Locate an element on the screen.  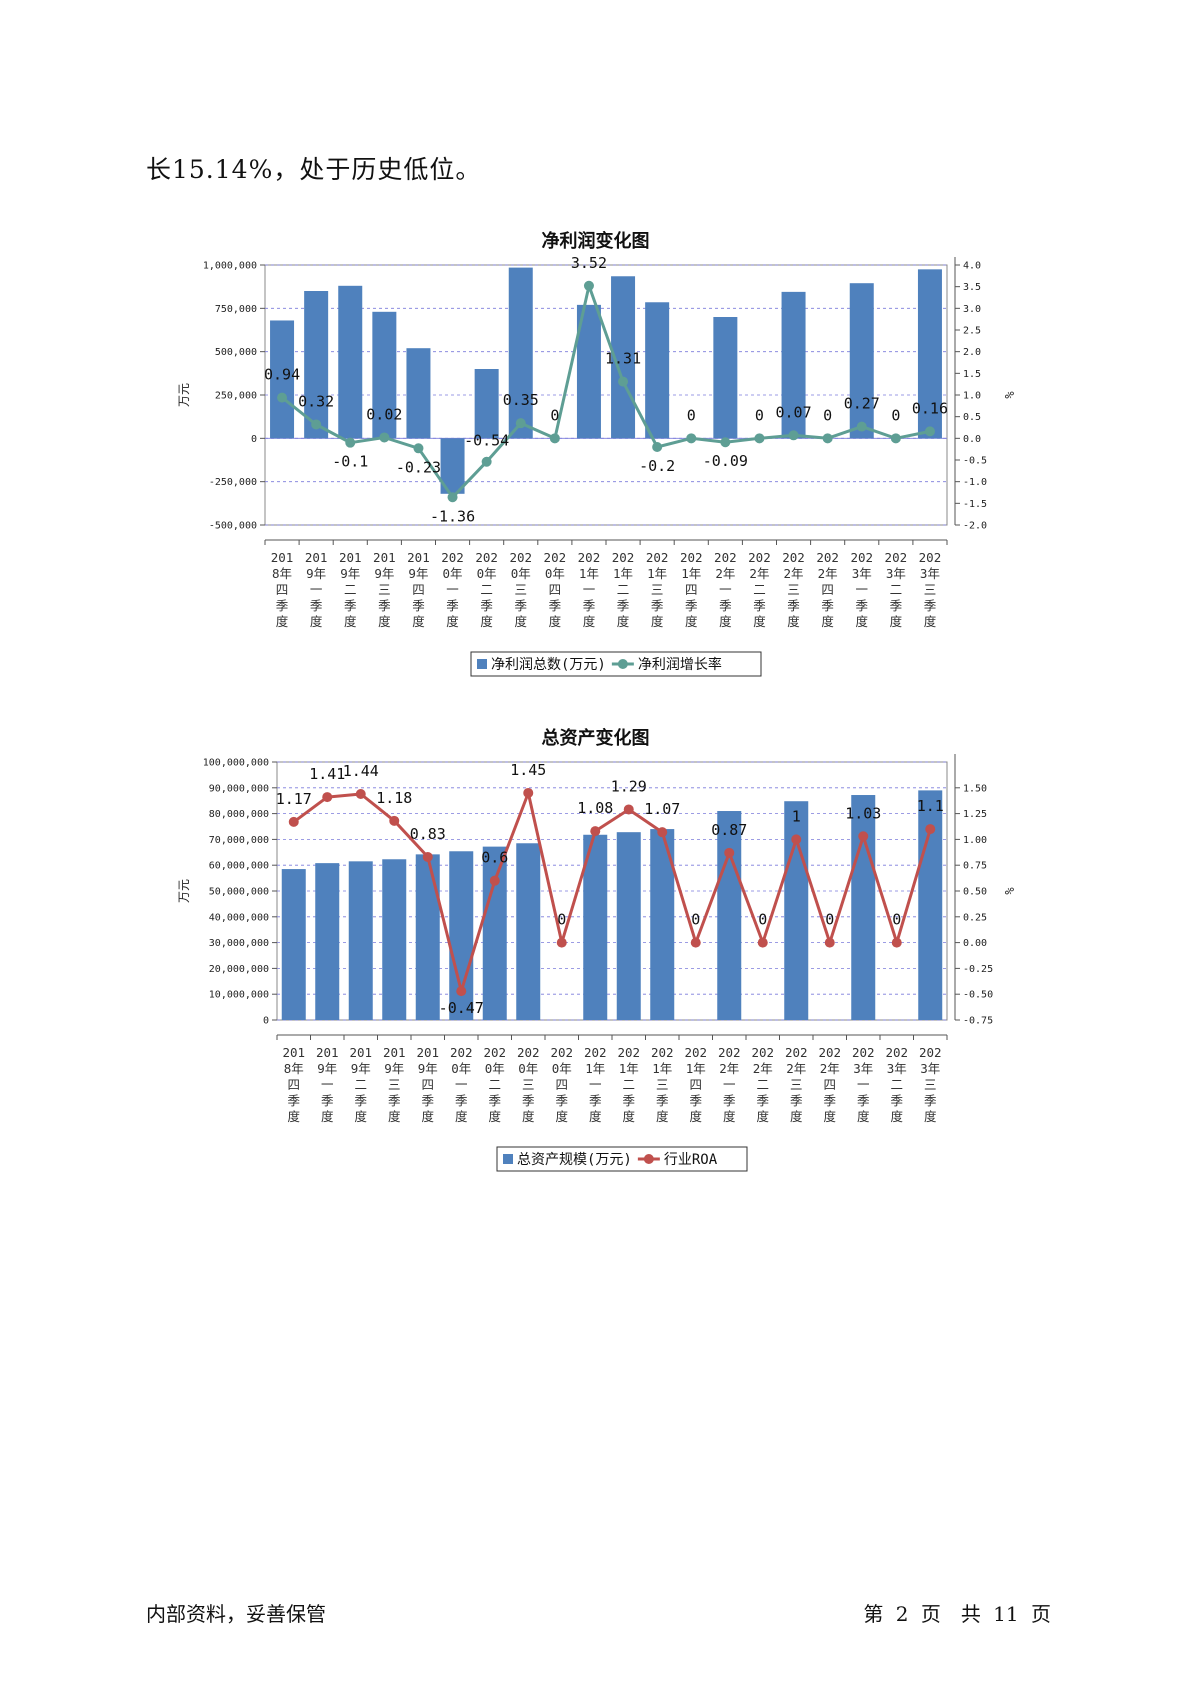
left-axis-tick-label: 100,000,000 is located at coordinates (236, 763).